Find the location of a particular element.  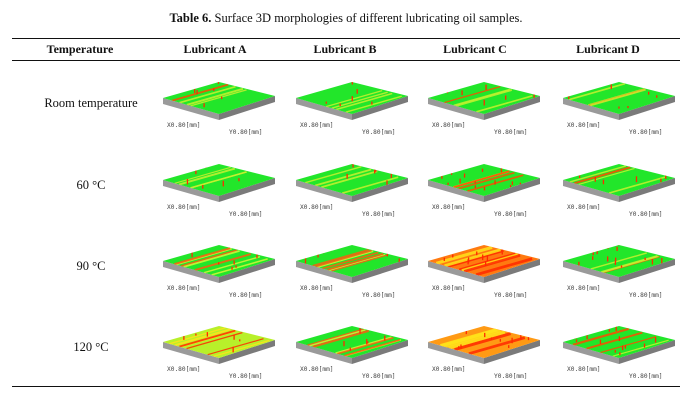

row-label-120: 120 °C is located at coordinates (91, 347).